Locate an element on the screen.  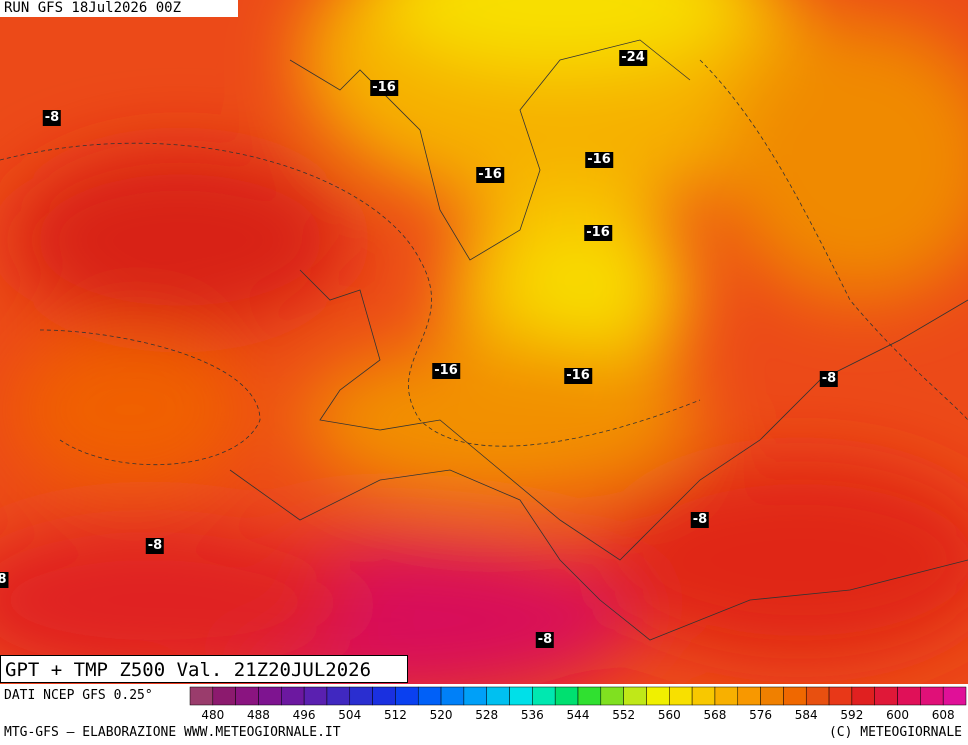
colorbar-label: 608 is located at coordinates (943, 715).